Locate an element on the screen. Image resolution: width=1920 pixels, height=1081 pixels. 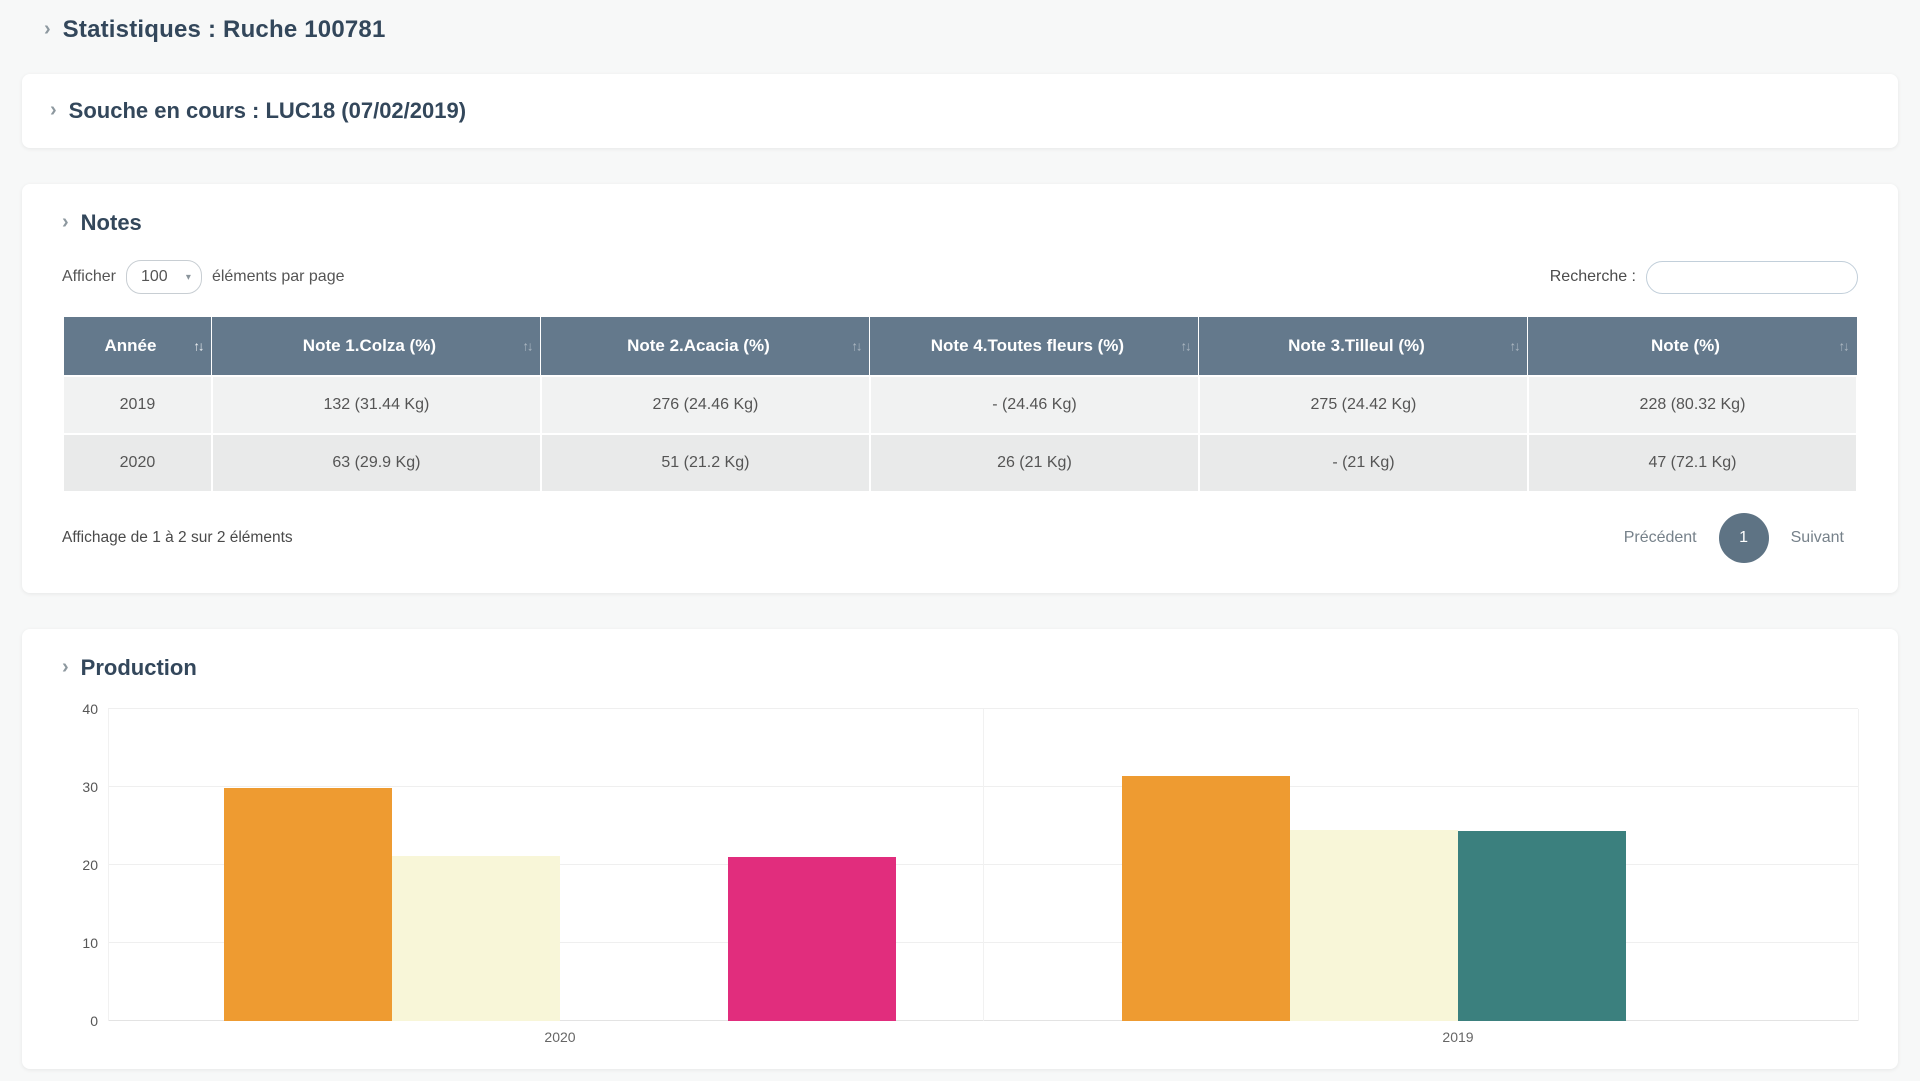
table-info: Affichage de 1 à 2 sur 2 éléments is located at coordinates (177, 537).